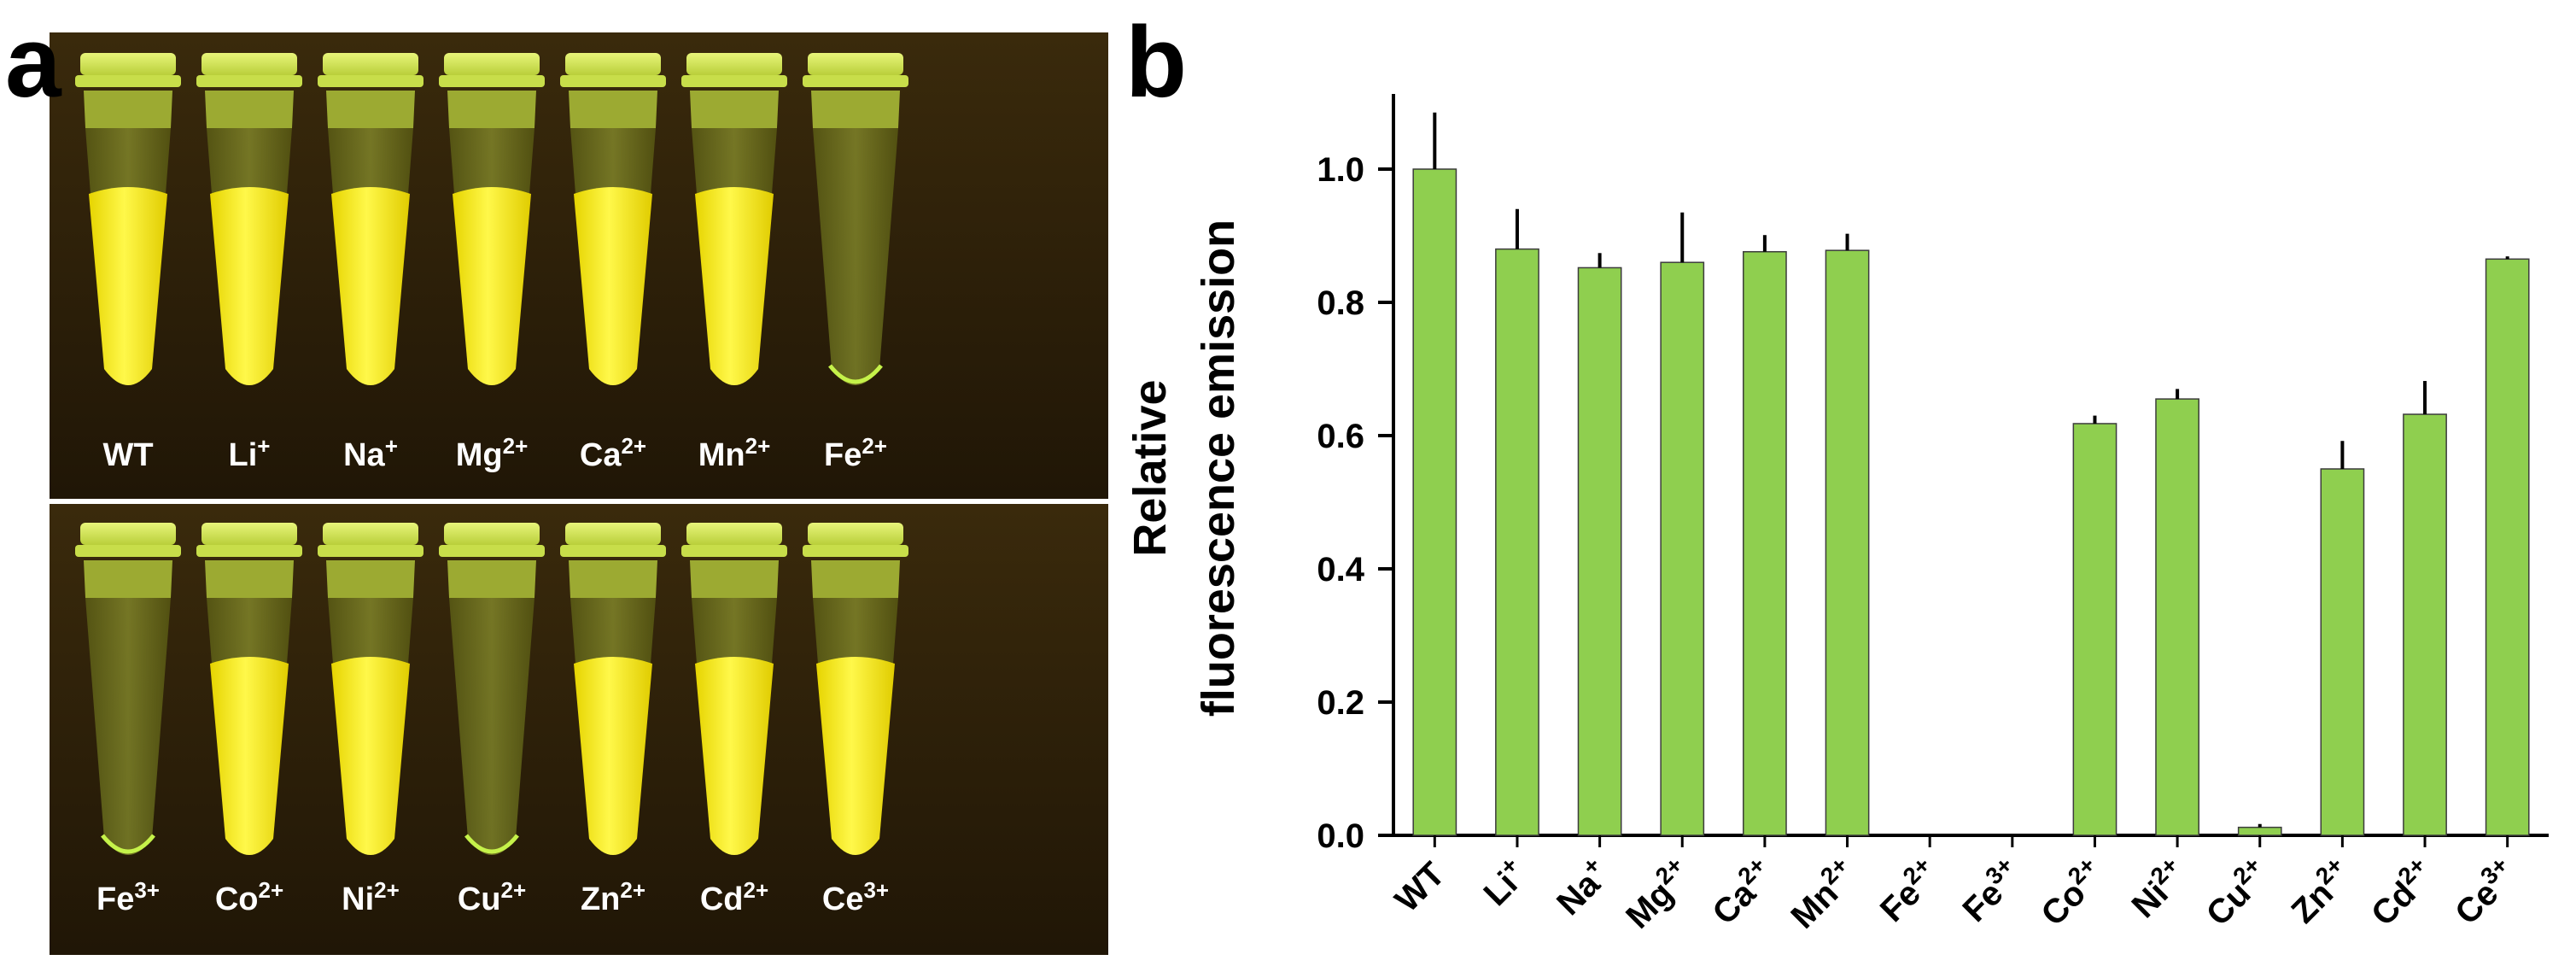 The image size is (2576, 972). Describe the element at coordinates (1657, 894) in the screenshot. I see `x-tick-label: Mg2+` at that location.